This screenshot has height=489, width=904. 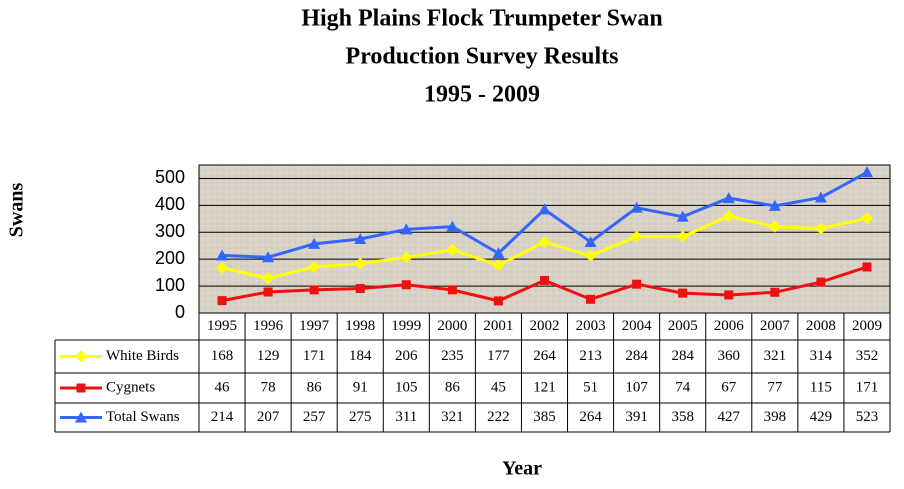 I want to click on legend-label: White Birds, so click(x=142, y=356).